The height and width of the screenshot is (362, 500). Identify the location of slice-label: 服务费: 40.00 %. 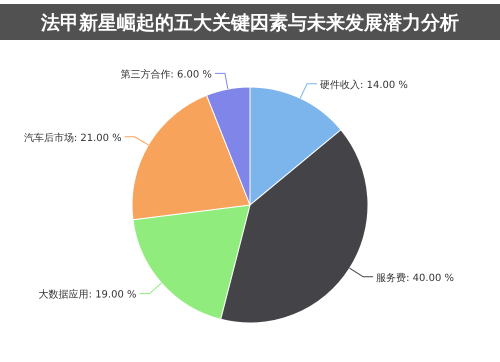
(415, 278).